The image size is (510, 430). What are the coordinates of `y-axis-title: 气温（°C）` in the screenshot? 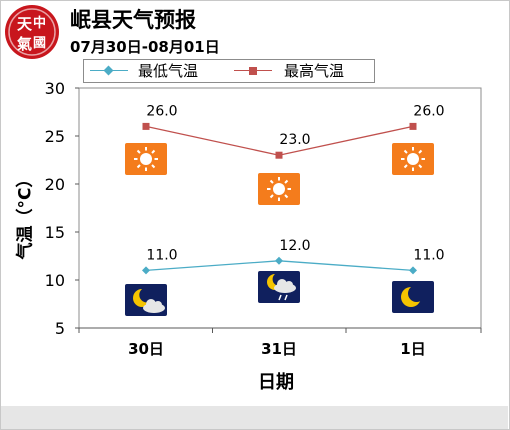 It's located at (25, 215).